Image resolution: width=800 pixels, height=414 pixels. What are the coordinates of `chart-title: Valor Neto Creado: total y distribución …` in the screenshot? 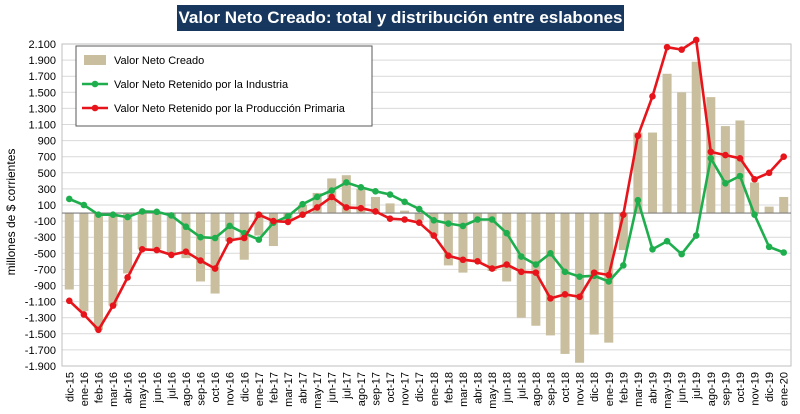 It's located at (400, 18).